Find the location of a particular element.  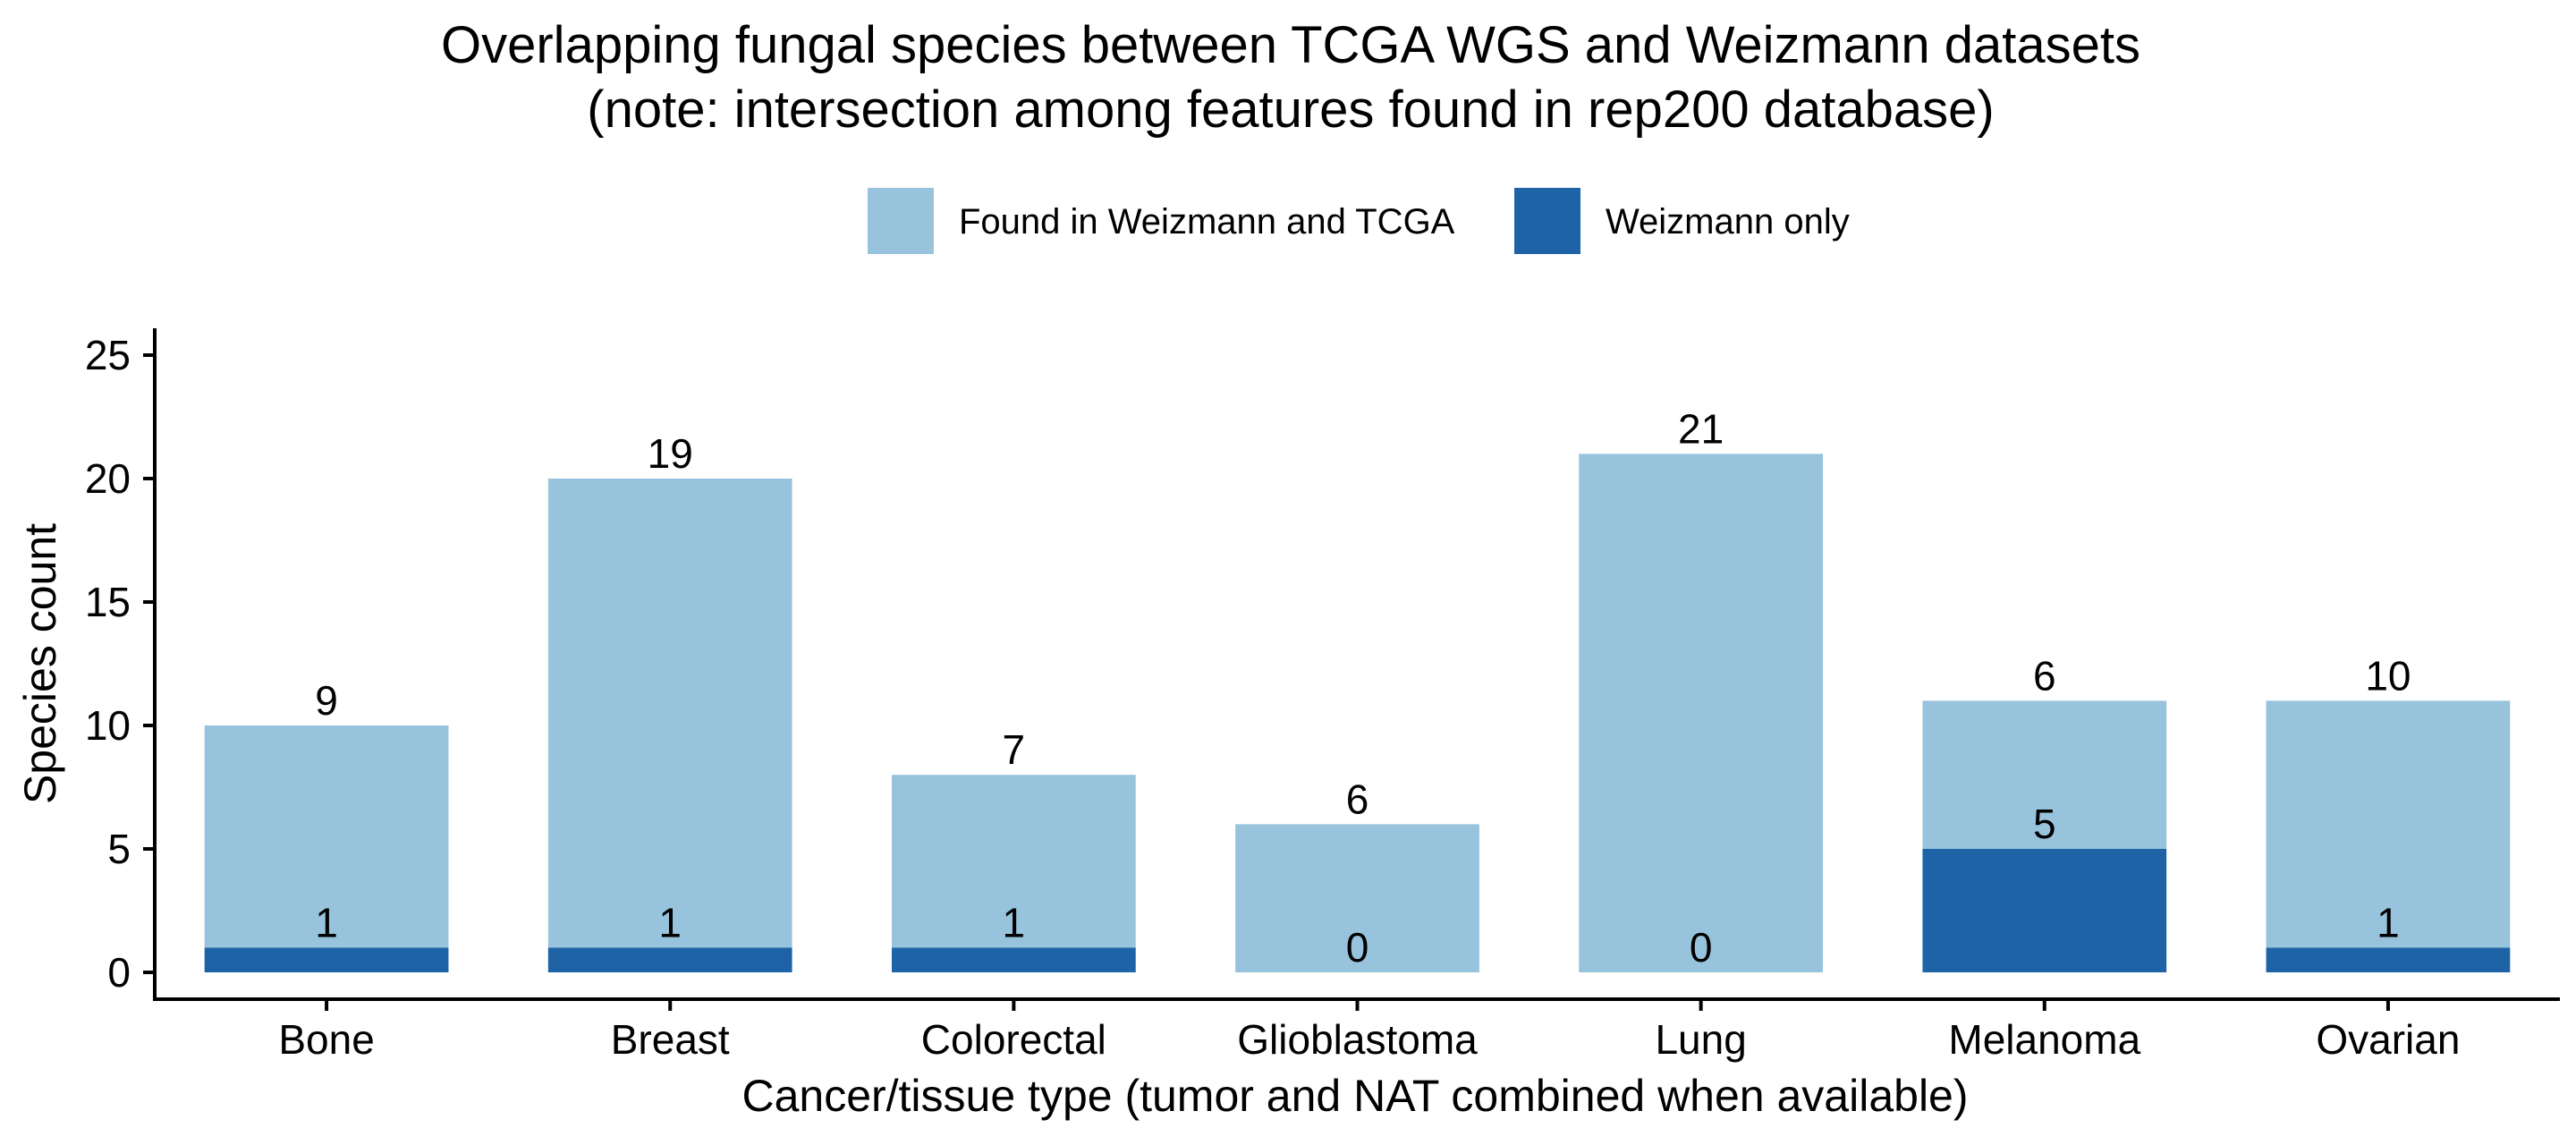

bar-weizmann-only-ovarian is located at coordinates (2388, 959).